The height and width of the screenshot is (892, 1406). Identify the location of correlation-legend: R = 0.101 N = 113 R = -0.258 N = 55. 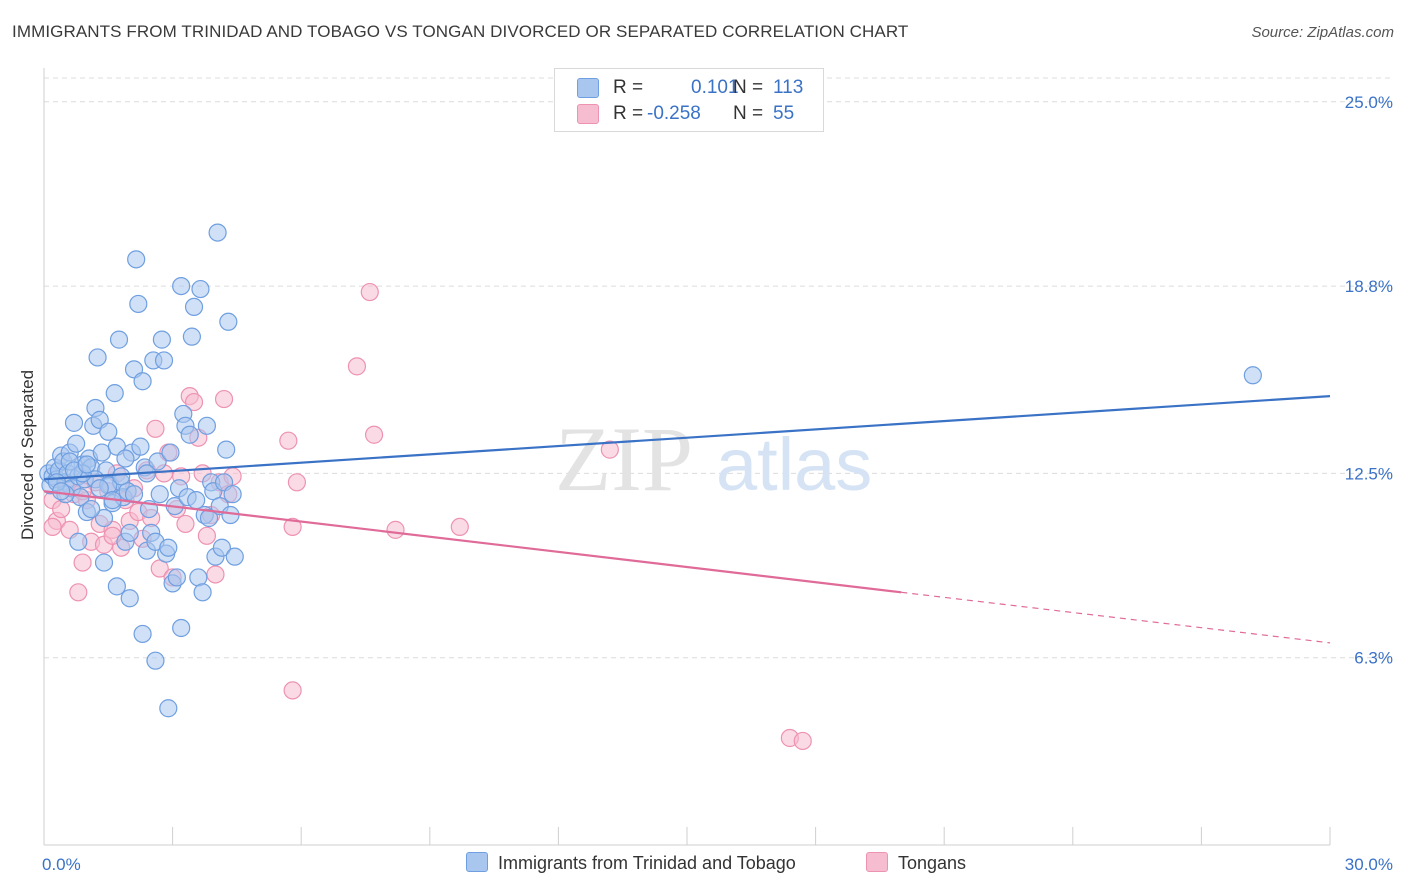
(689, 100).